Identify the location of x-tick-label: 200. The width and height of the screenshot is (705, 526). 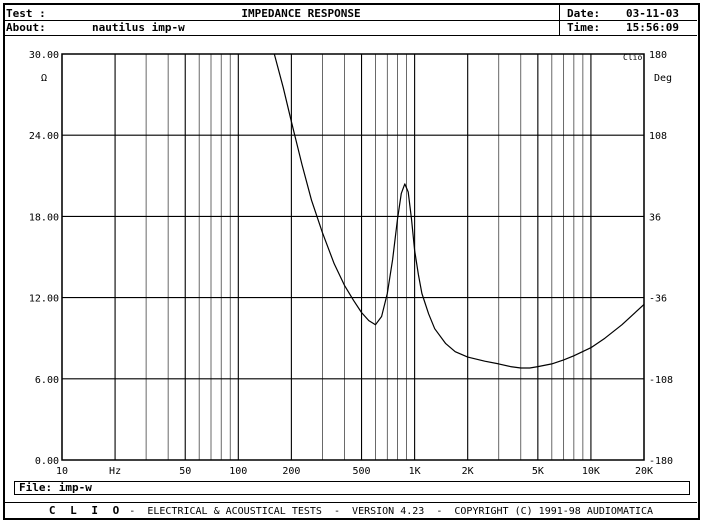
(291, 471).